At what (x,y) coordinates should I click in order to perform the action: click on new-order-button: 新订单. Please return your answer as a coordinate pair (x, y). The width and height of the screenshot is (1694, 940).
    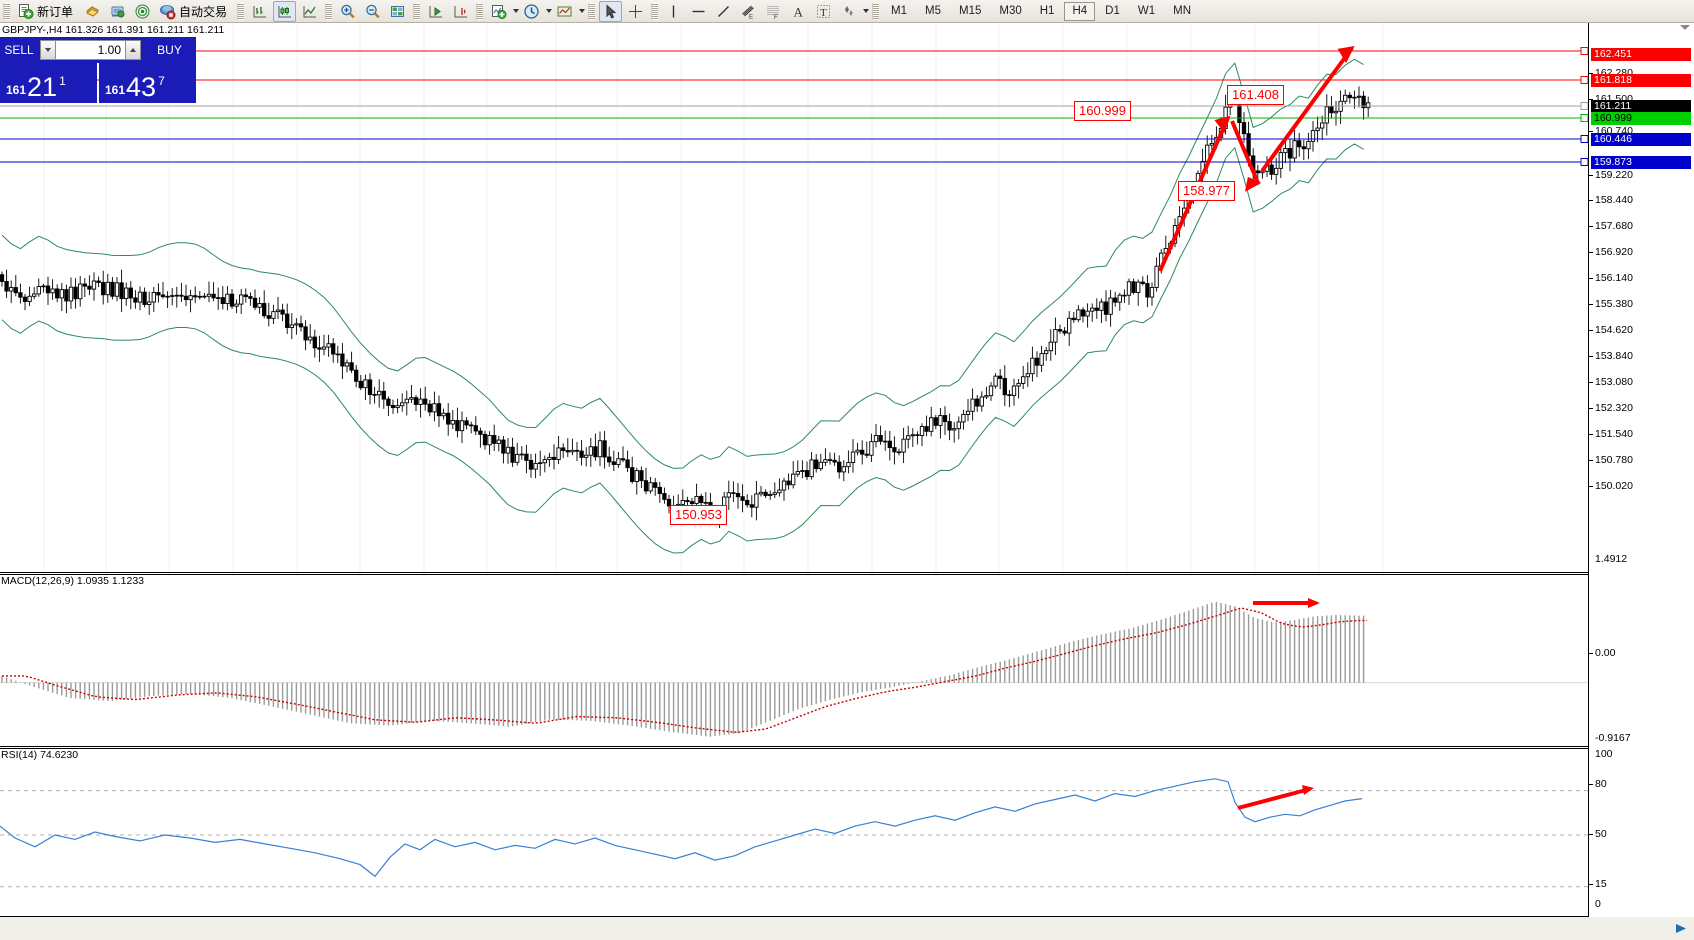
    Looking at the image, I should click on (46, 11).